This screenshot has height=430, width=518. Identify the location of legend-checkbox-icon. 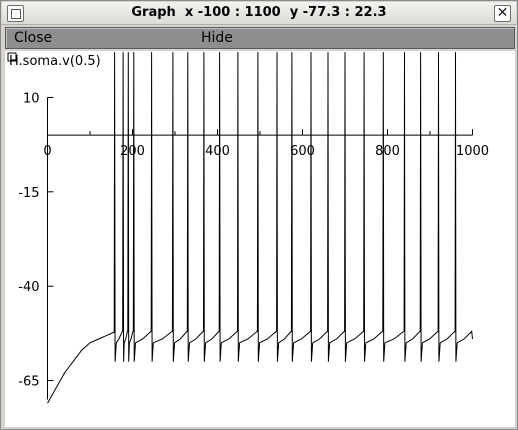
(12, 57).